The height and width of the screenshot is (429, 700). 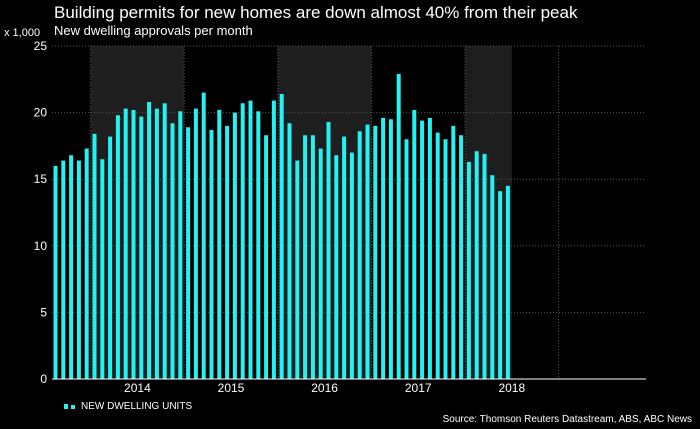 I want to click on y-tick-label: 20, so click(x=41, y=113).